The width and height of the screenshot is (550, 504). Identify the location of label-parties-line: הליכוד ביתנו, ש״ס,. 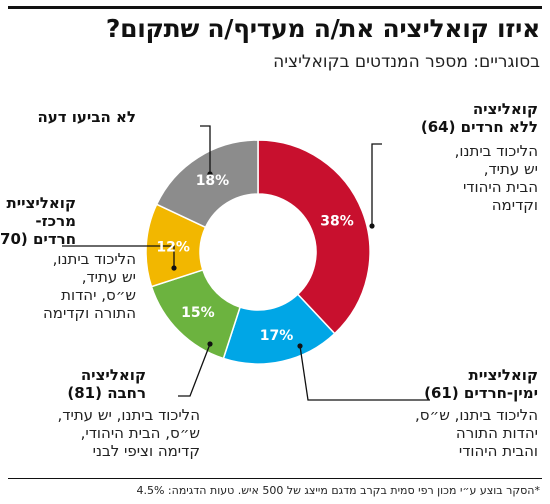
(476, 415).